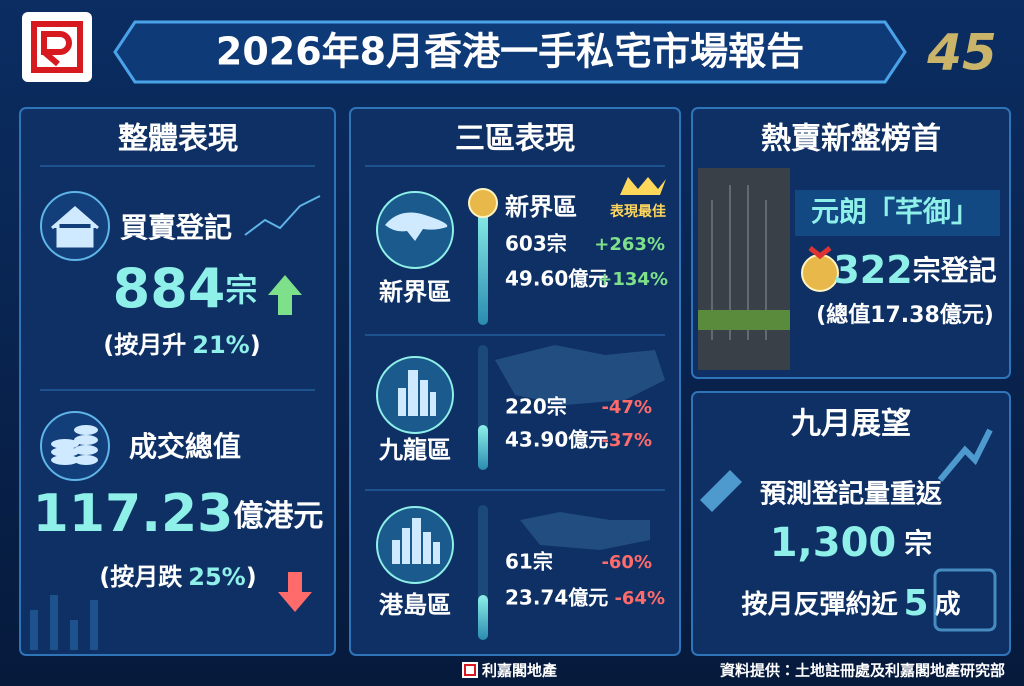  I want to click on metric-label: 買賣登記, so click(176, 227).